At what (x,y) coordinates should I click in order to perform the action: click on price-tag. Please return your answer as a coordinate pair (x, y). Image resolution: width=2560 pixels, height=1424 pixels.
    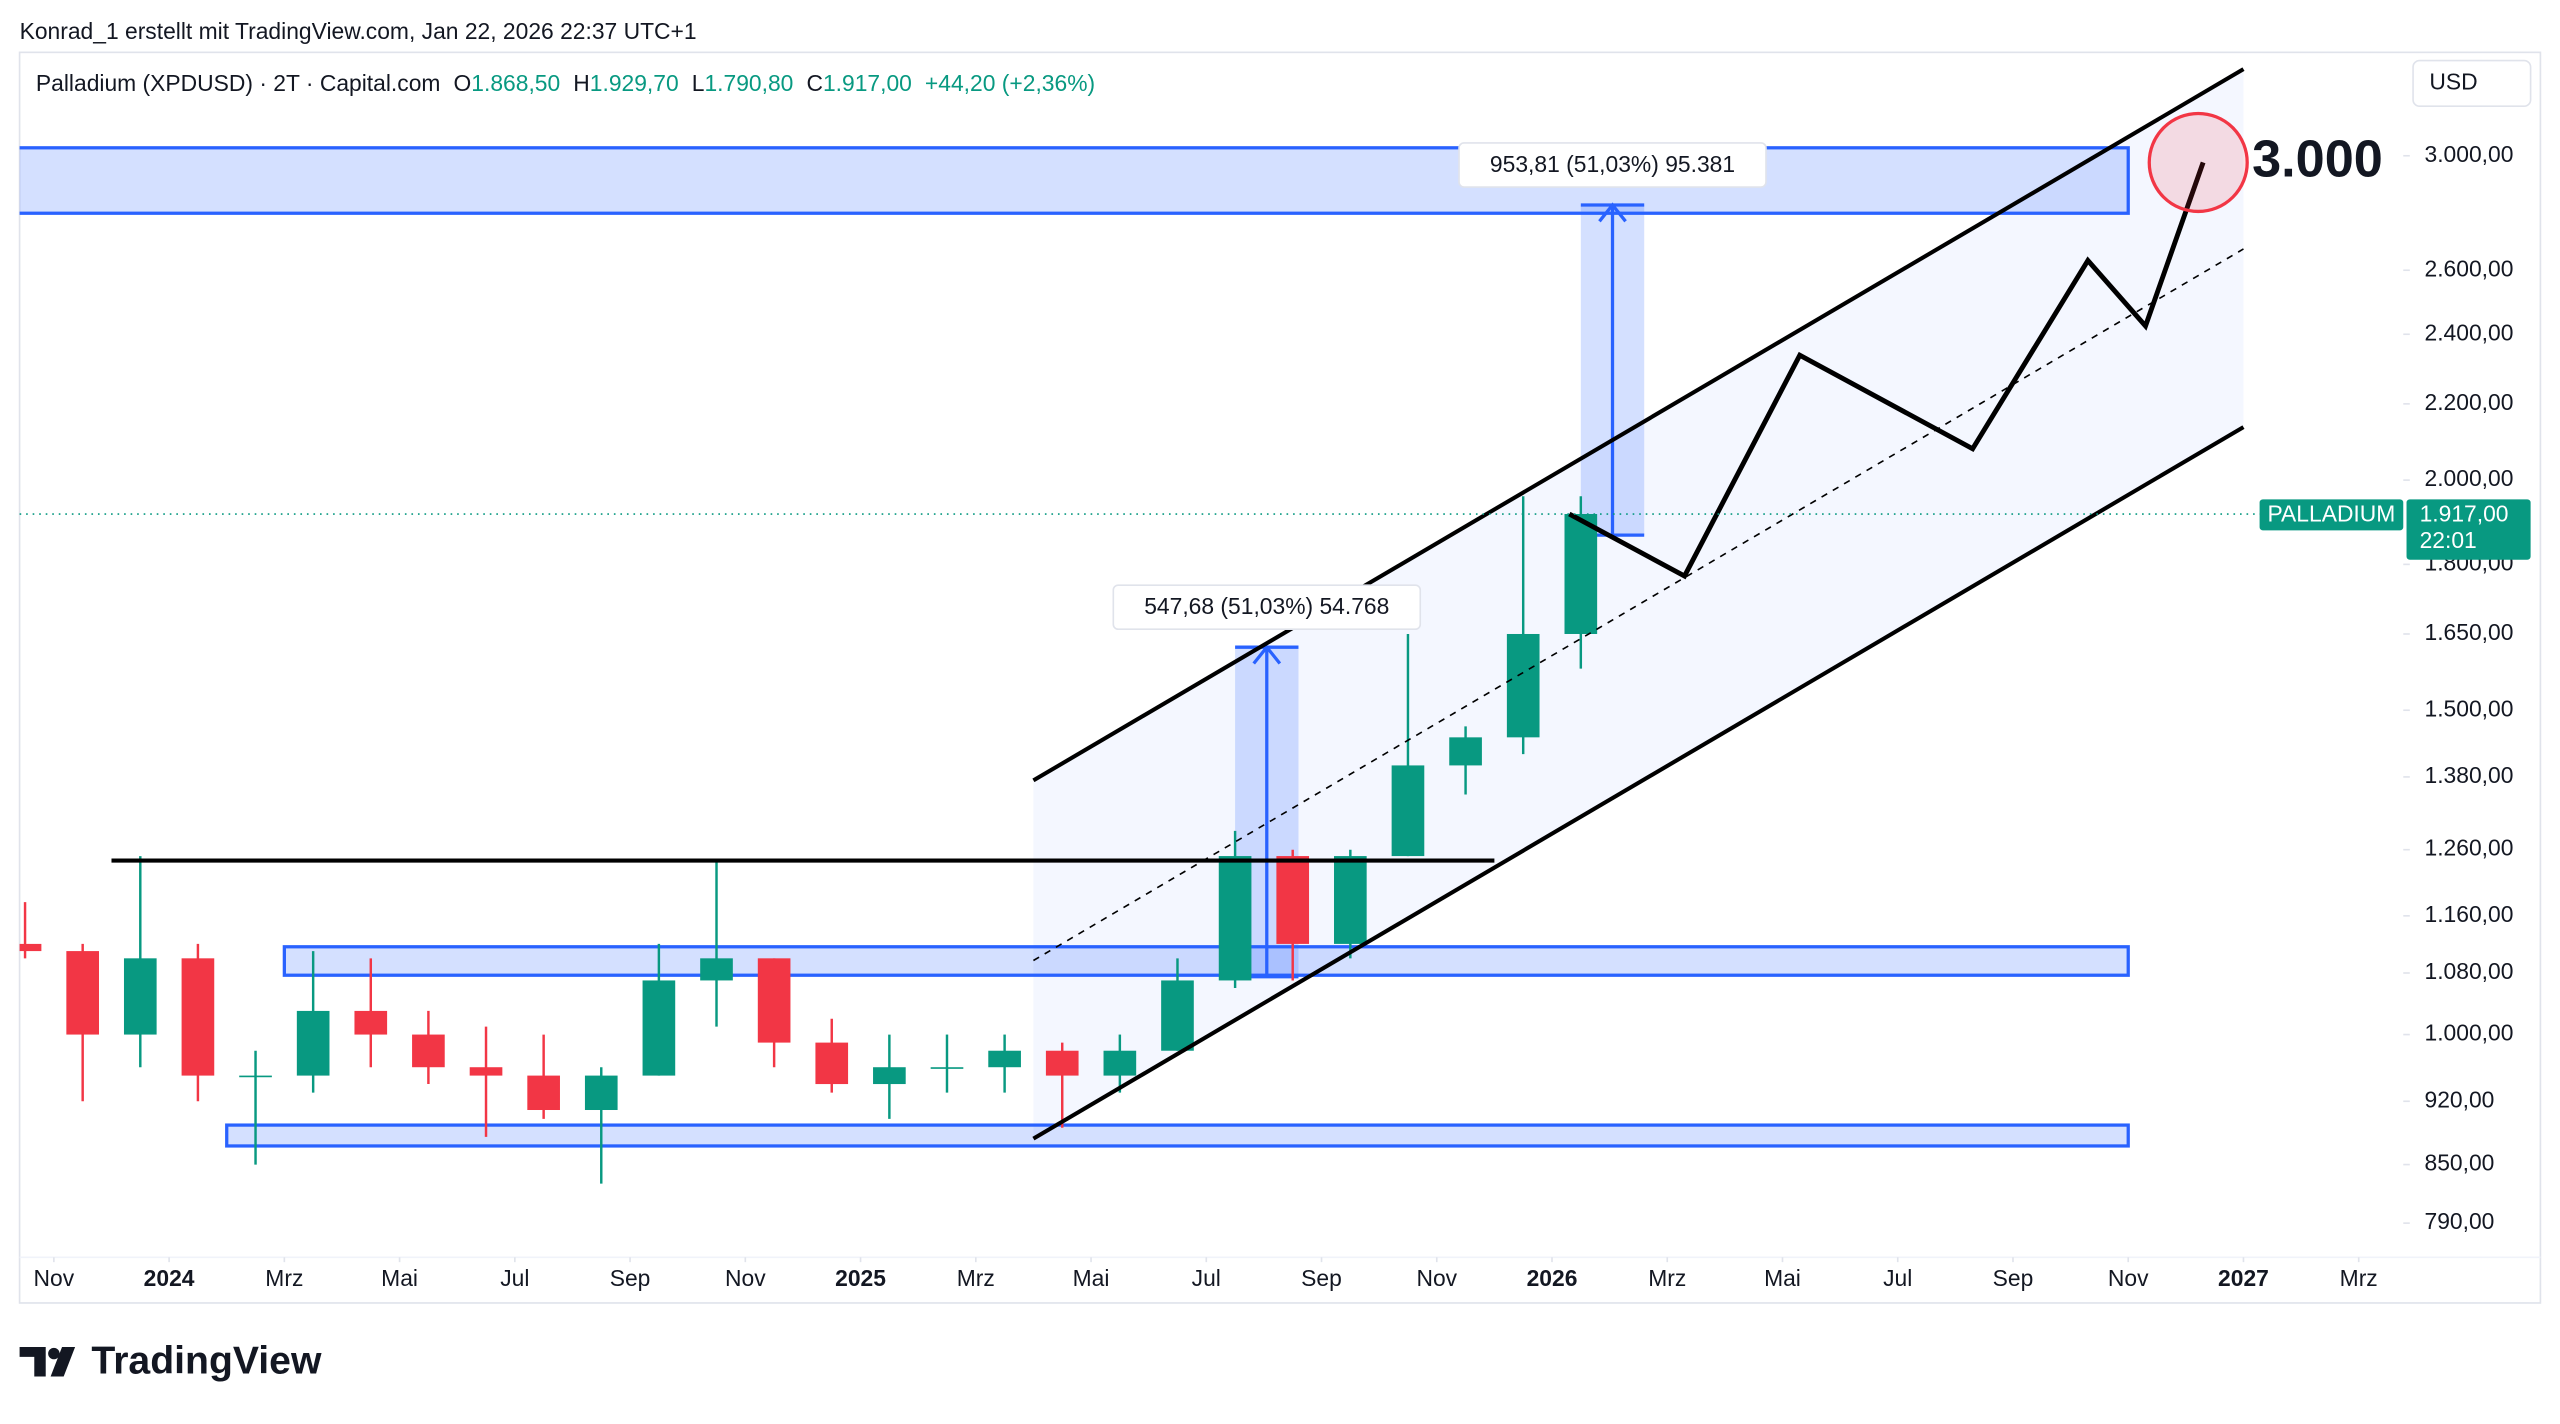
    Looking at the image, I should click on (2468, 529).